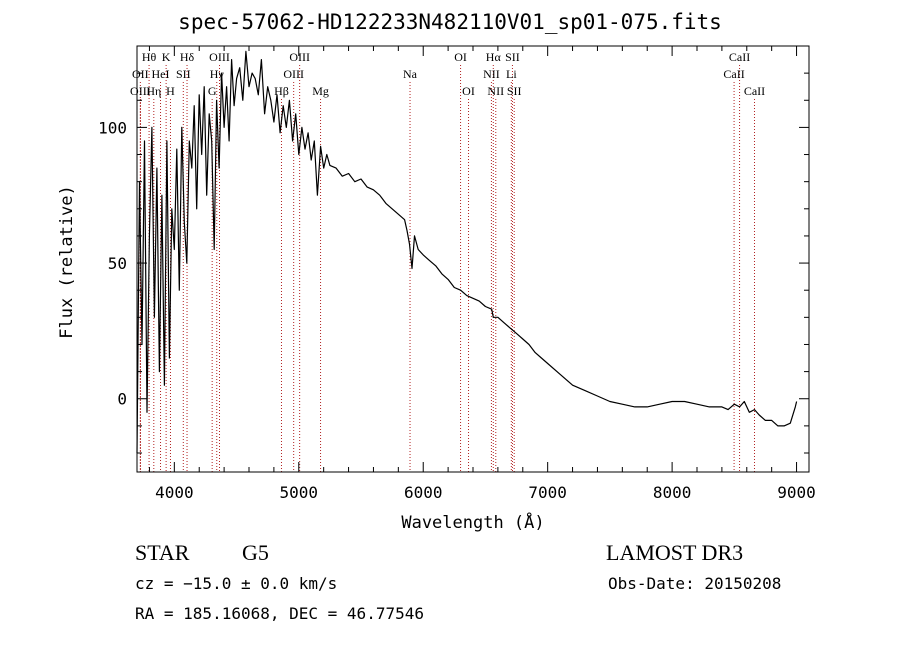  Describe the element at coordinates (212, 91) in the screenshot. I see `line-label: G` at that location.